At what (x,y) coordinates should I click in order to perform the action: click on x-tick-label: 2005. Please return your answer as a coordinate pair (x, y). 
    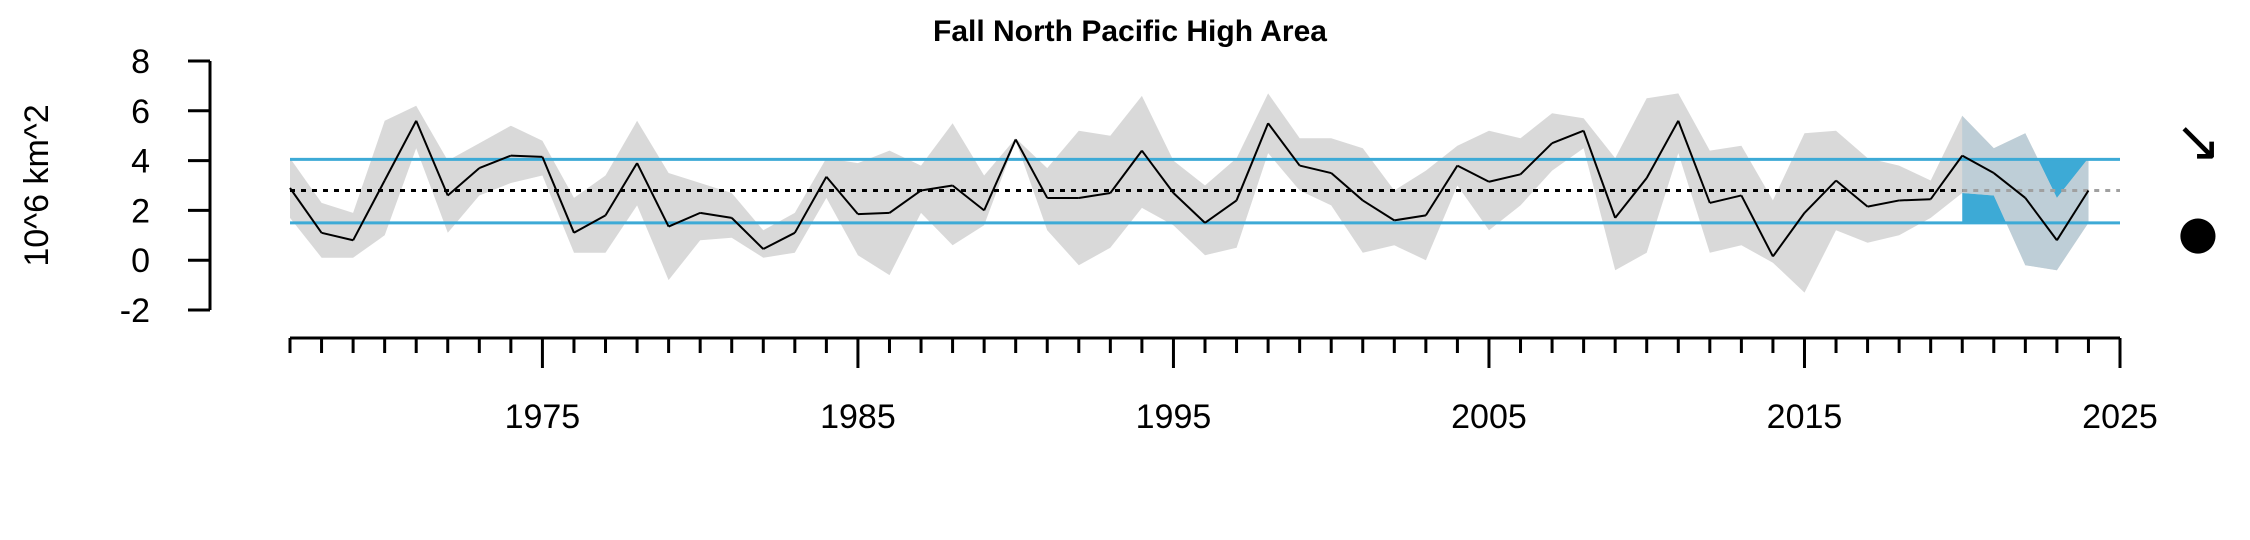
    Looking at the image, I should click on (1489, 417).